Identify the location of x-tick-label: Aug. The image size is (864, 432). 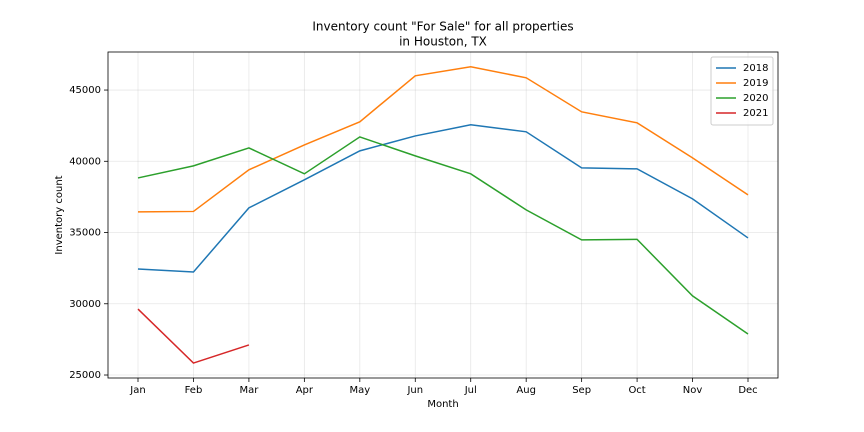
(526, 390).